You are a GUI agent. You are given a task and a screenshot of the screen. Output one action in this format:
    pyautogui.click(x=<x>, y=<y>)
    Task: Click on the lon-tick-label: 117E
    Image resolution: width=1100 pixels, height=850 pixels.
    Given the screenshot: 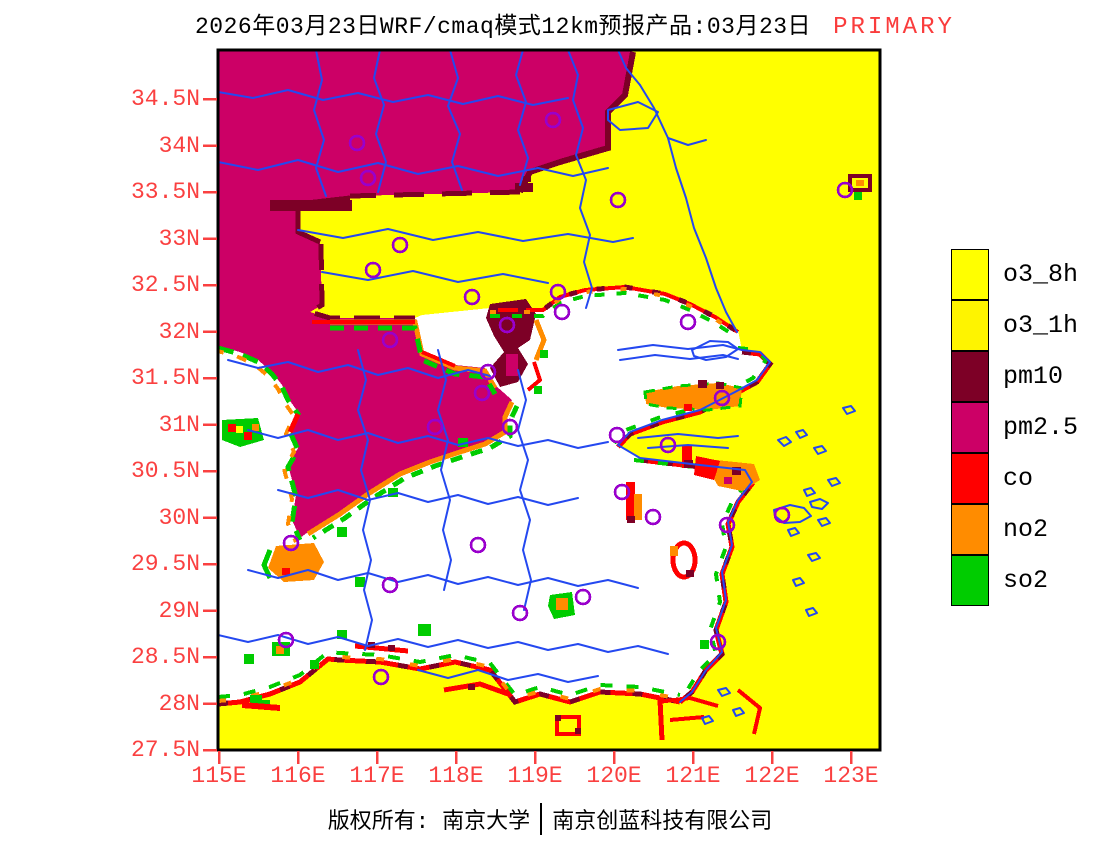 What is the action you would take?
    pyautogui.click(x=377, y=776)
    